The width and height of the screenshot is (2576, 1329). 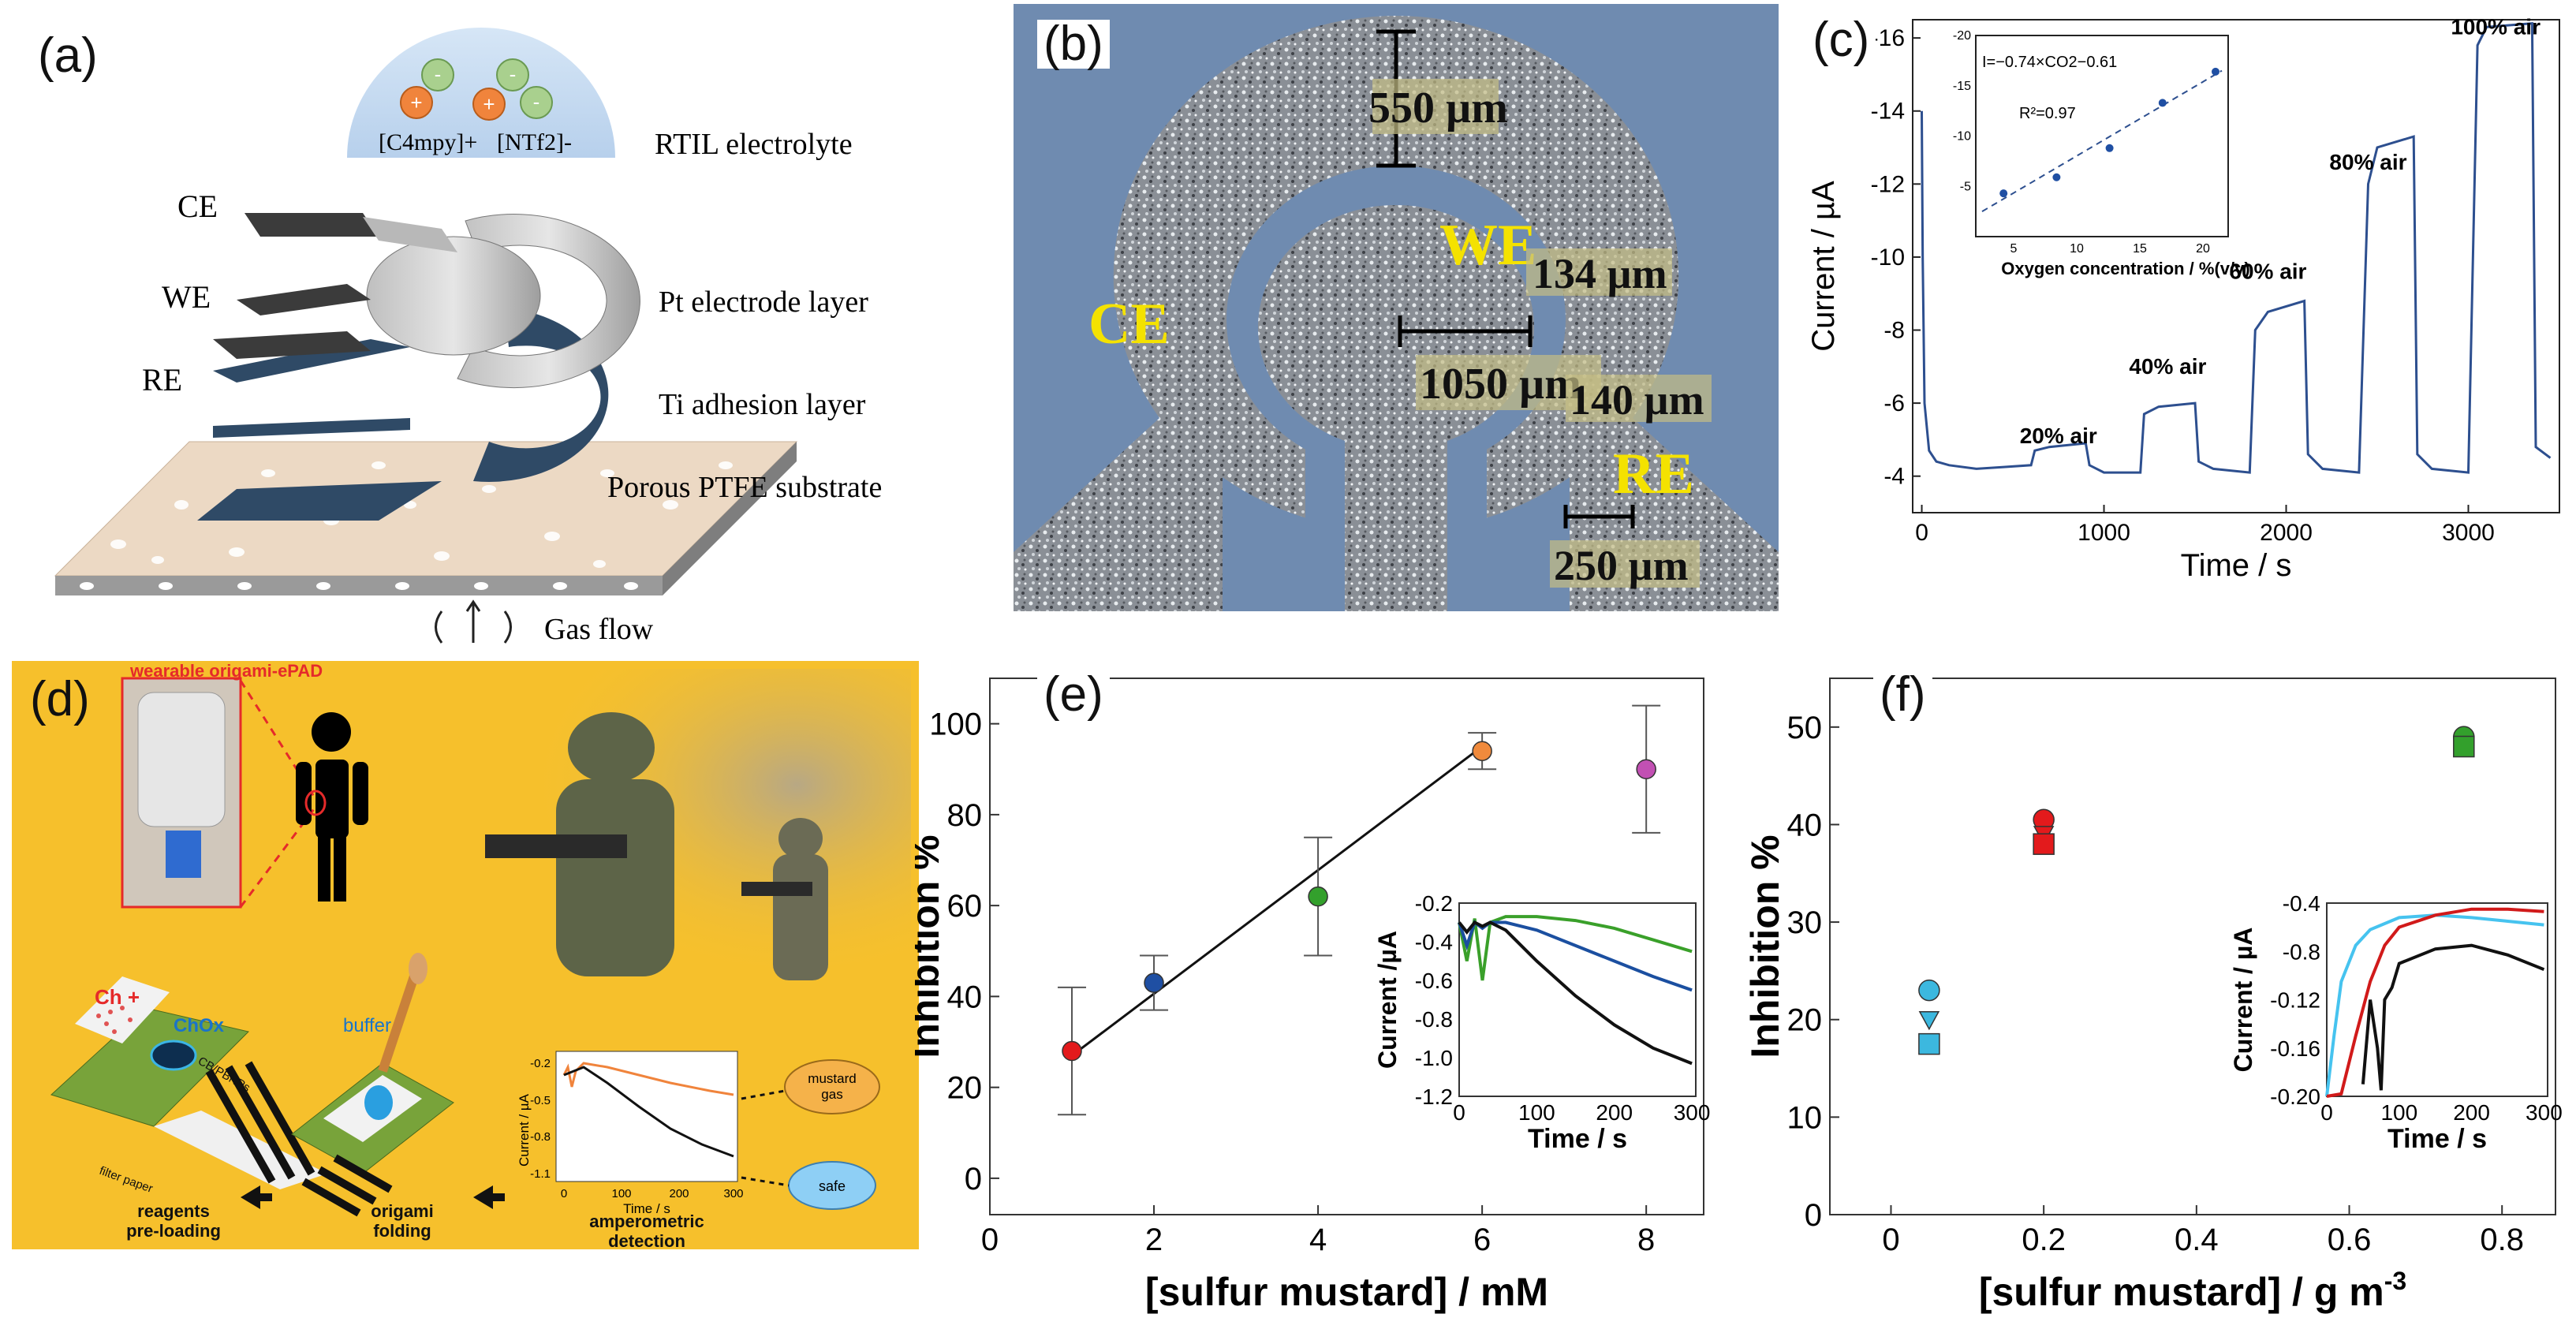 What do you see at coordinates (536, 102) in the screenshot?
I see `anion-sign-3: -` at bounding box center [536, 102].